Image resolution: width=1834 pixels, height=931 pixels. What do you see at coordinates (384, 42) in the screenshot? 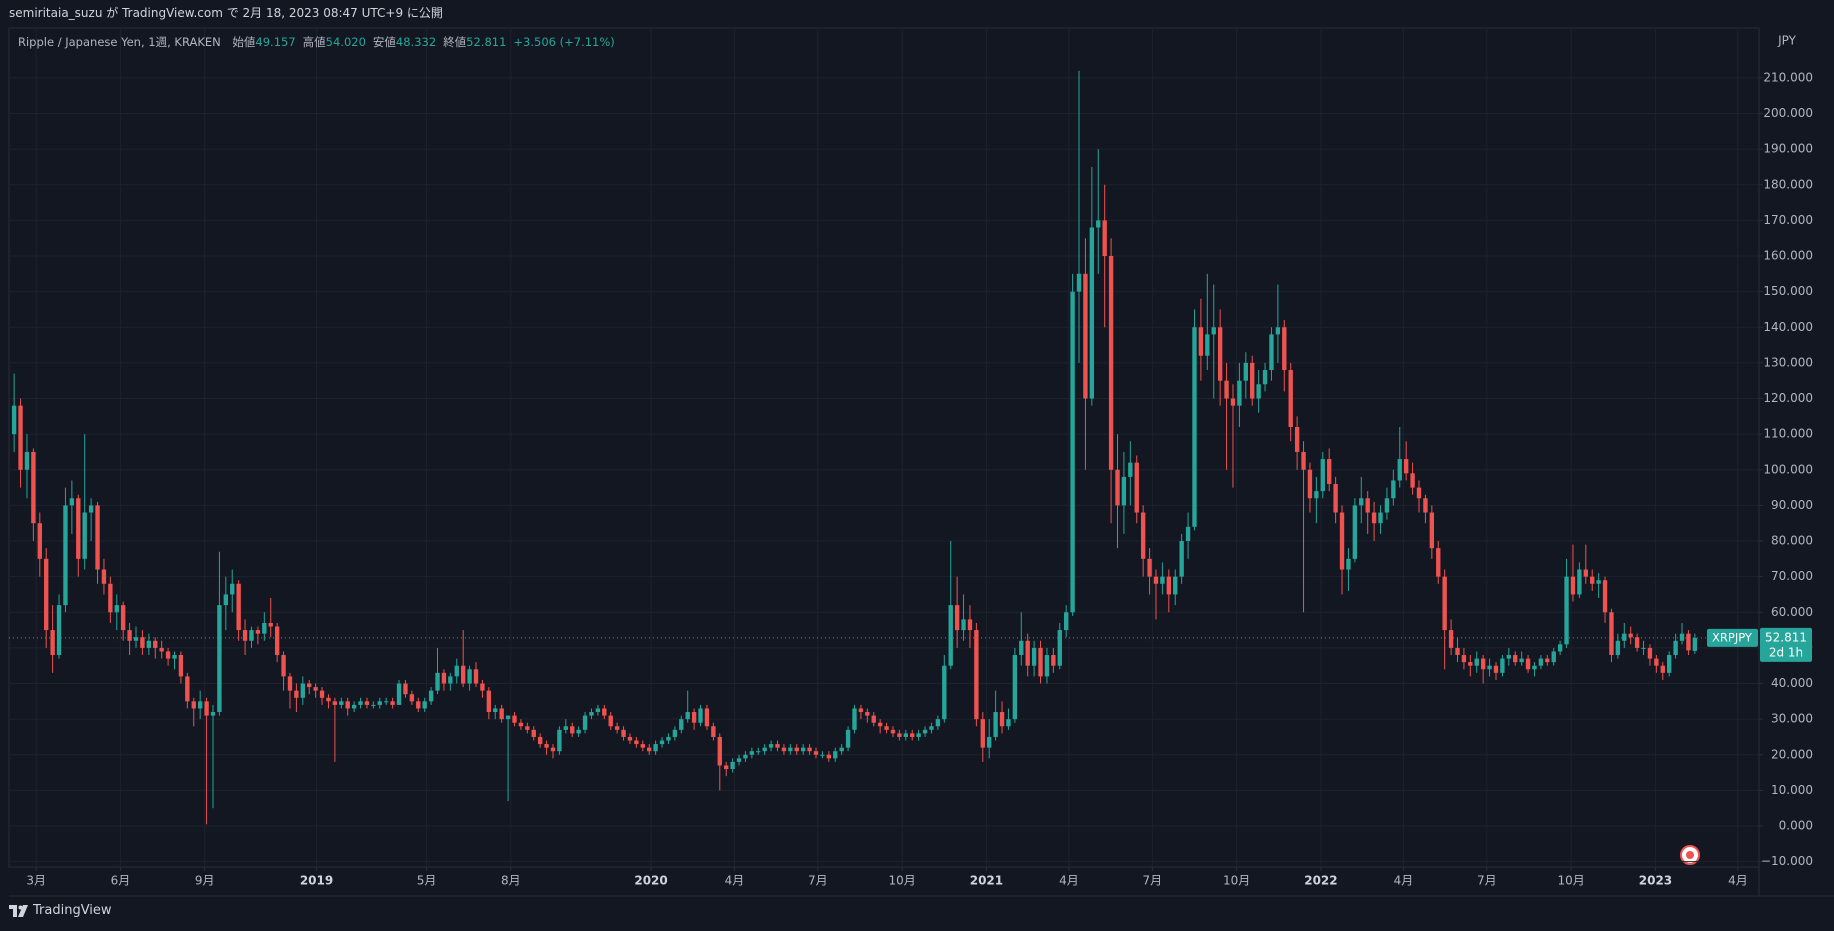
I see `legend-label: 安値` at bounding box center [384, 42].